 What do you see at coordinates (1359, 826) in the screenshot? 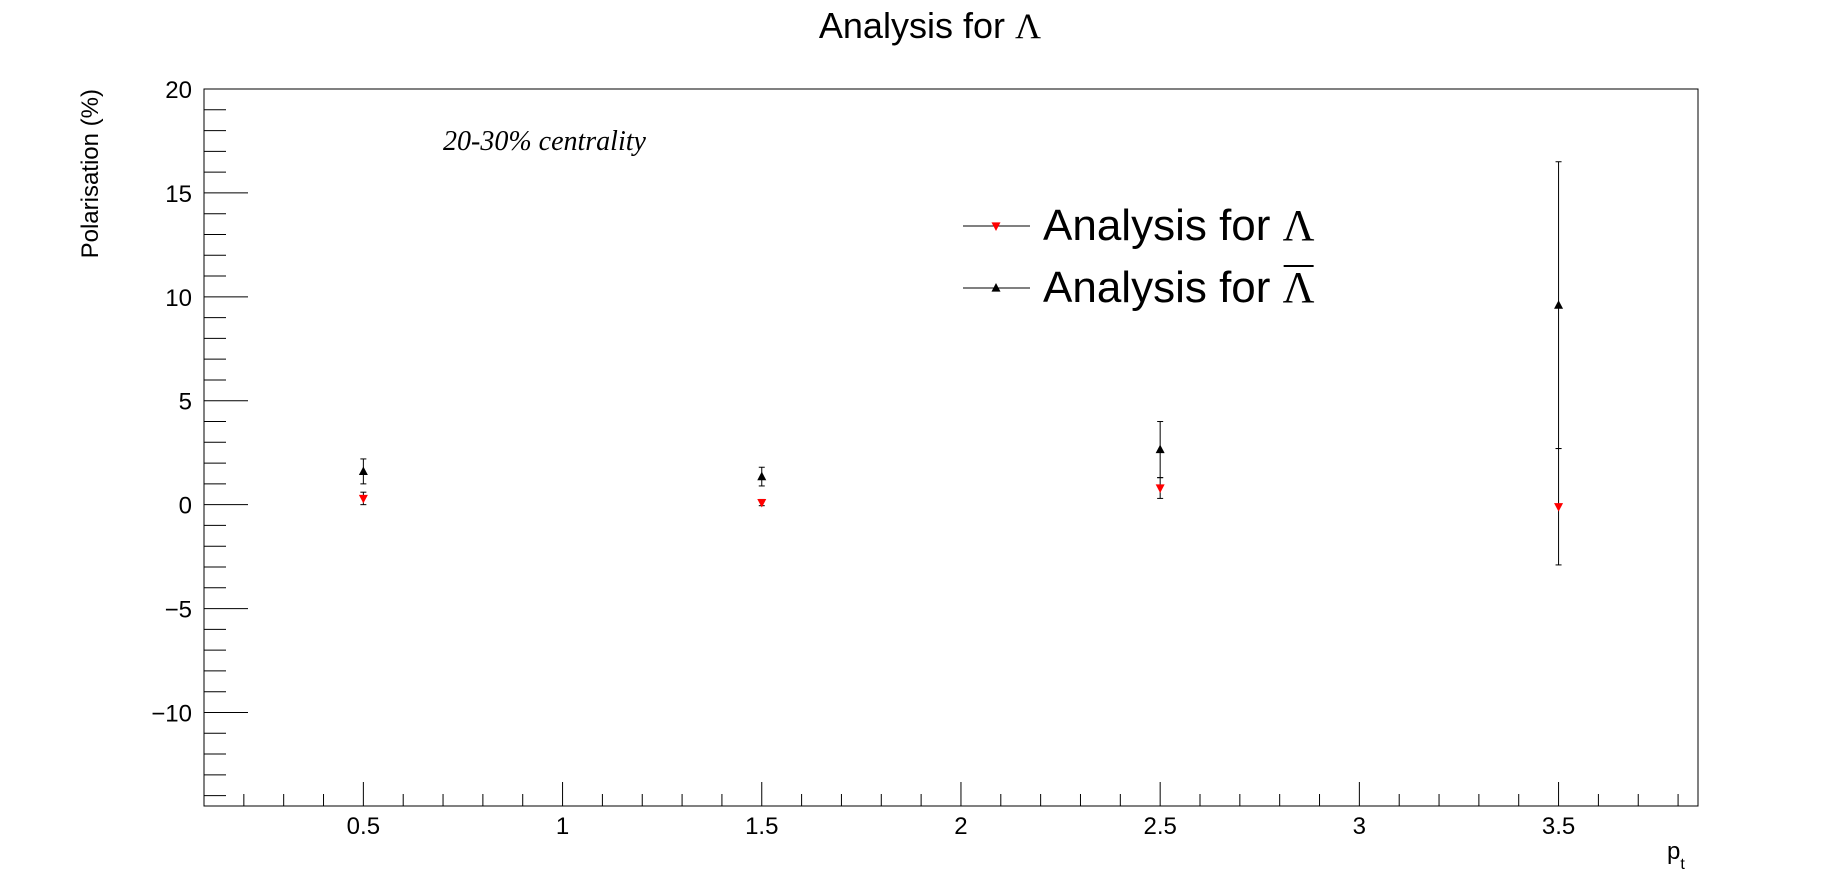
I see `x-tick-label: 3` at bounding box center [1359, 826].